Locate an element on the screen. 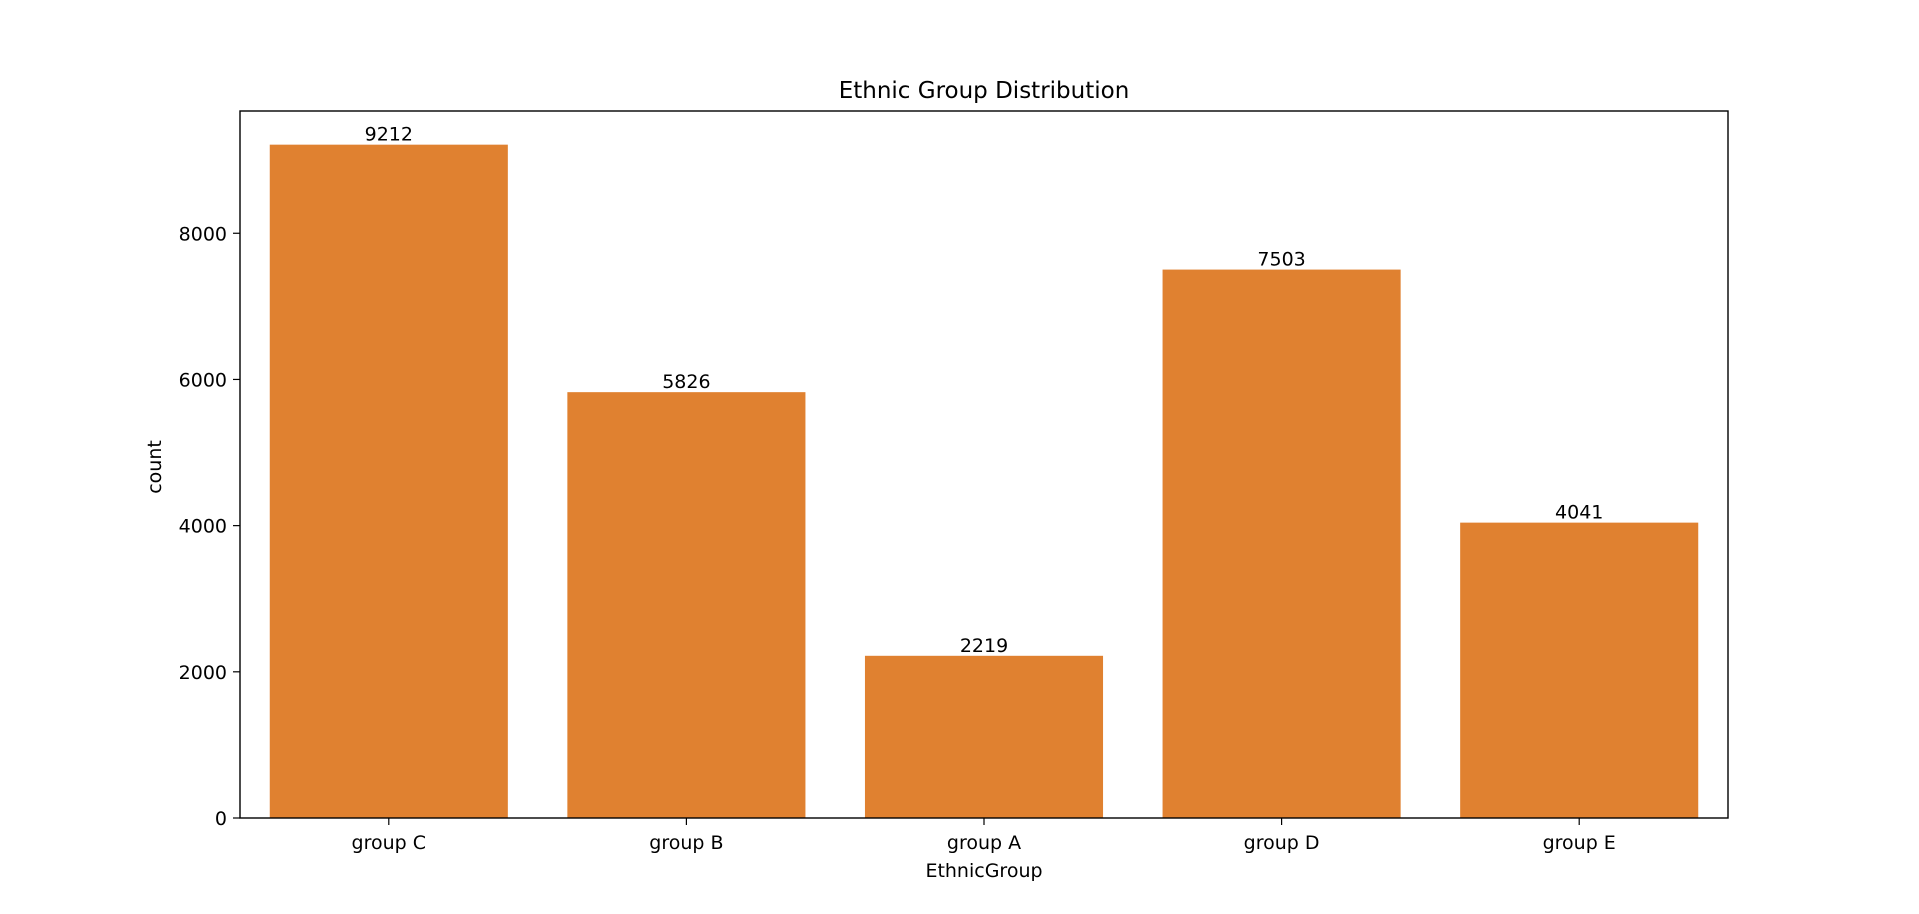  x-tick-label: group A is located at coordinates (984, 843).